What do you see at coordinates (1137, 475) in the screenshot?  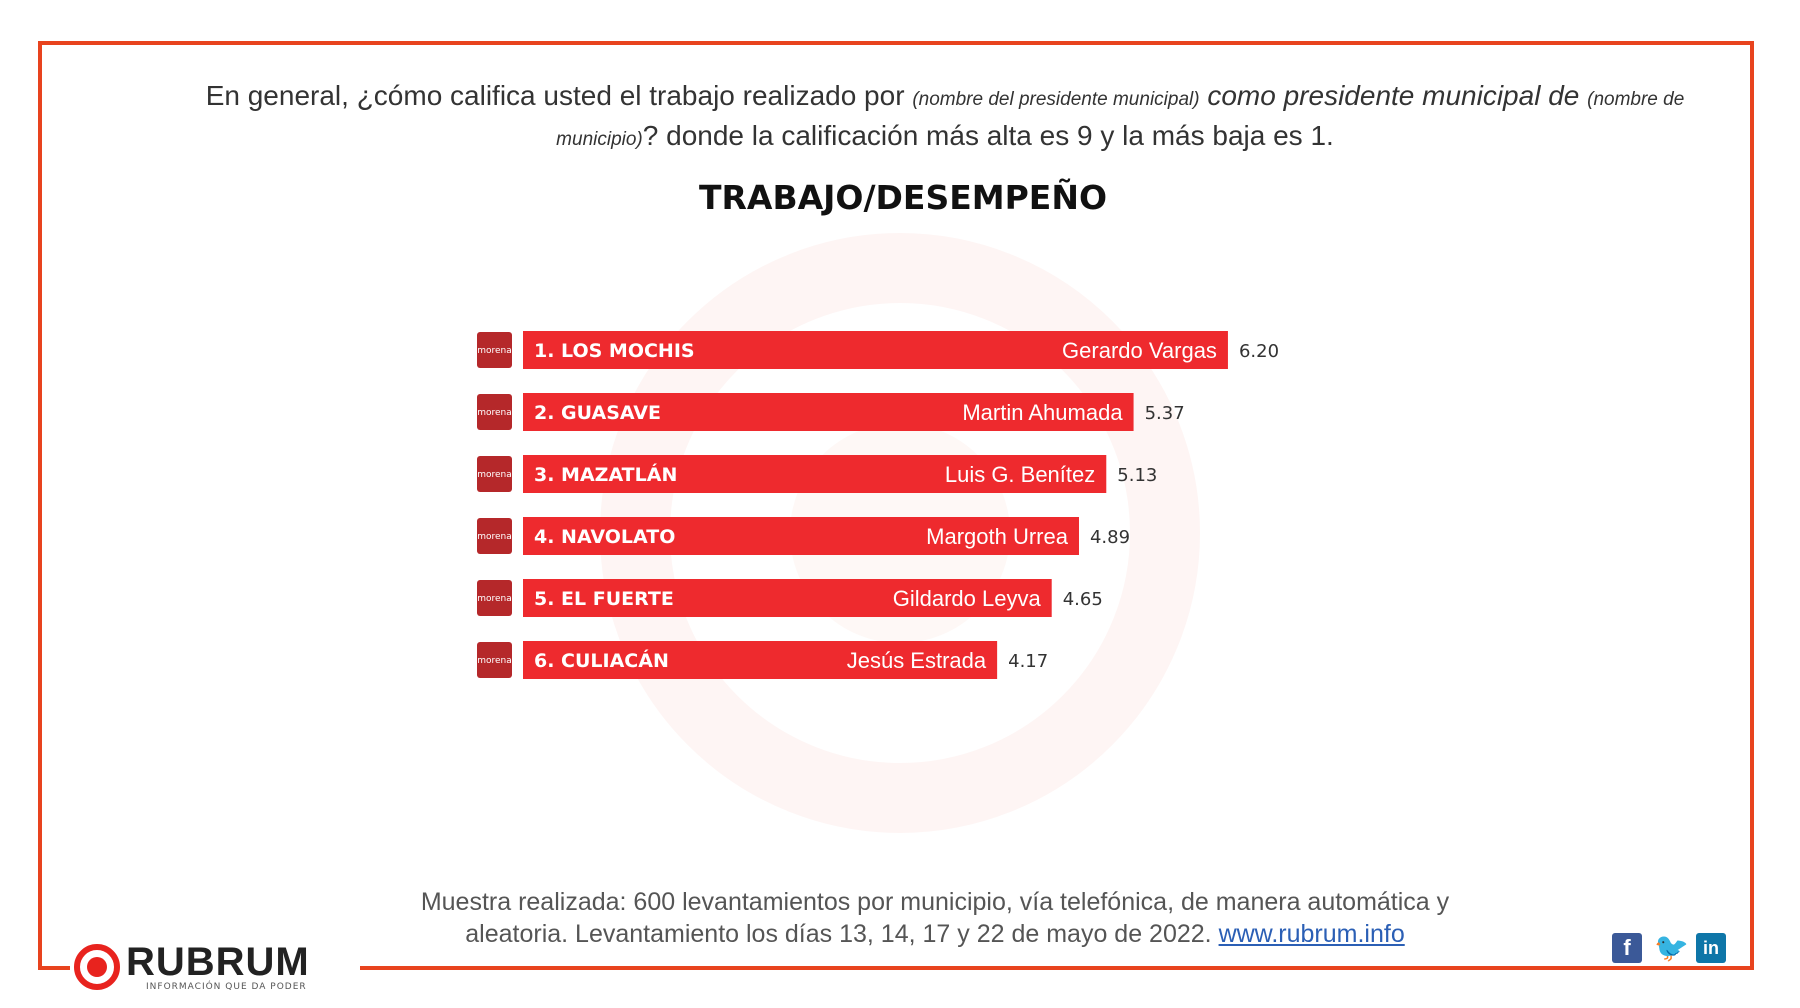 I see `bar-value-label: 5.13` at bounding box center [1137, 475].